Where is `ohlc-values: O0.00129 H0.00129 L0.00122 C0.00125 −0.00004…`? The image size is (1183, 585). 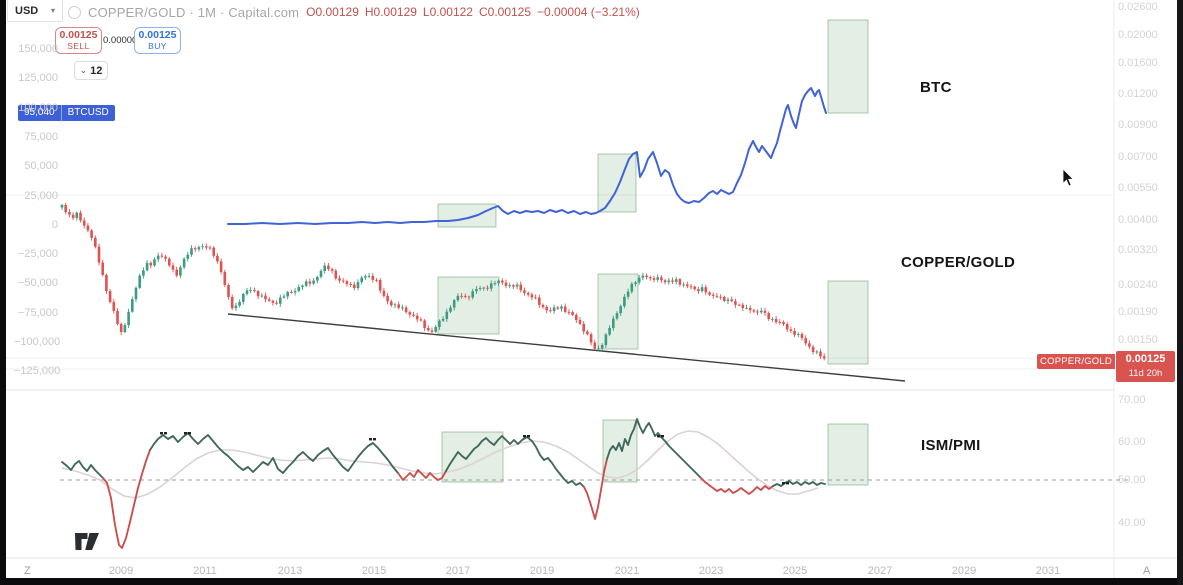 ohlc-values: O0.00129 H0.00129 L0.00122 C0.00125 −0.00004… is located at coordinates (476, 12).